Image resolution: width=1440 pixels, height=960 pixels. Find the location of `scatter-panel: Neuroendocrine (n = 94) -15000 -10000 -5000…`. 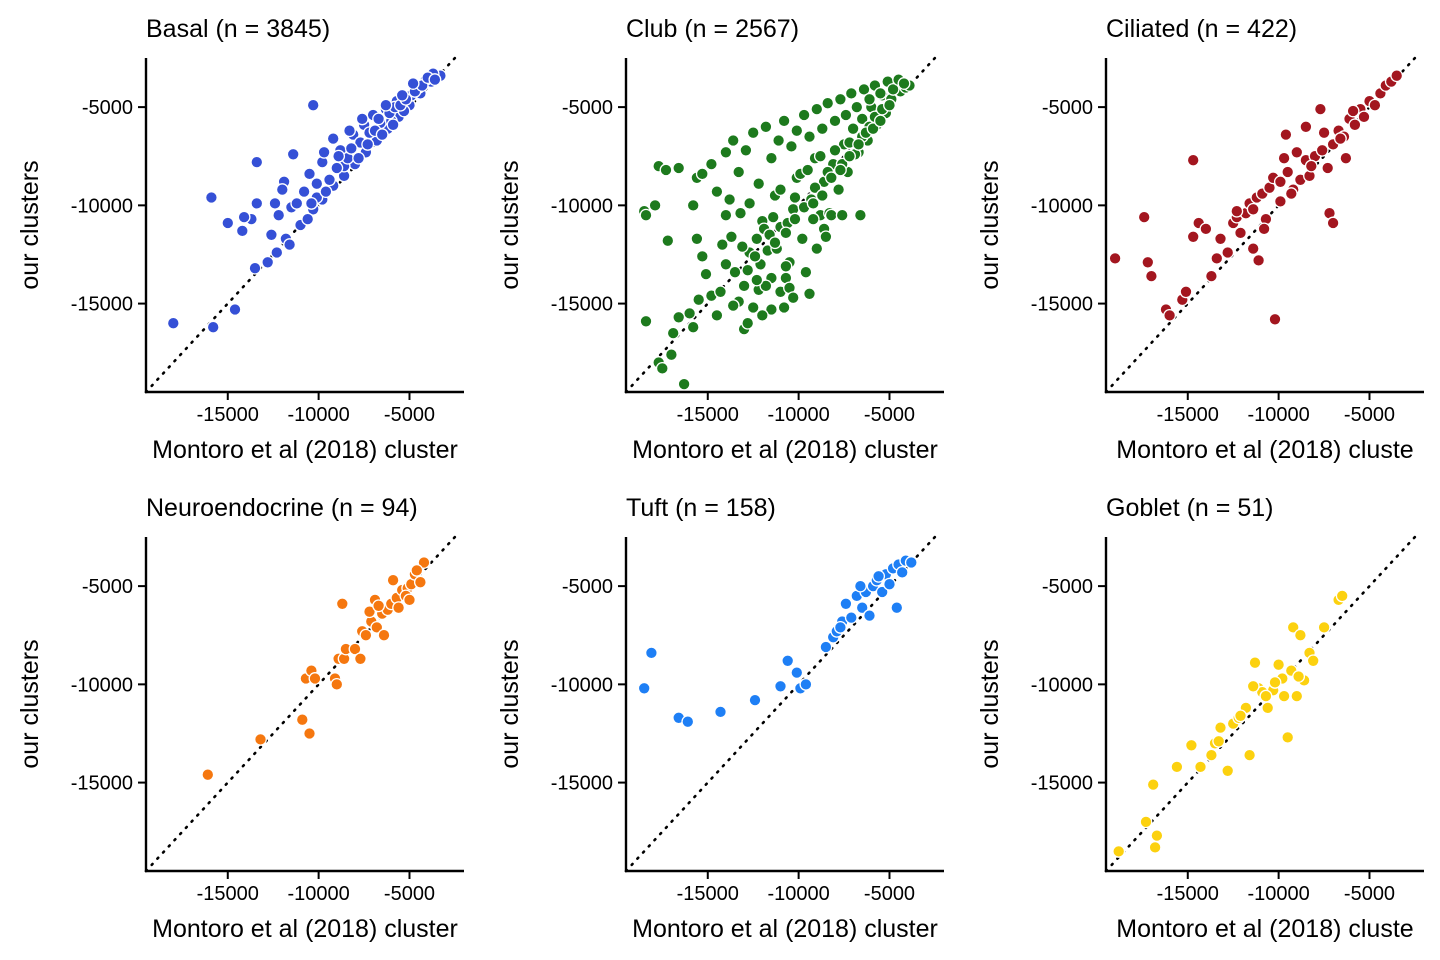

scatter-panel: Neuroendocrine (n = 94) -15000 -10000 -5000… is located at coordinates (240, 718).